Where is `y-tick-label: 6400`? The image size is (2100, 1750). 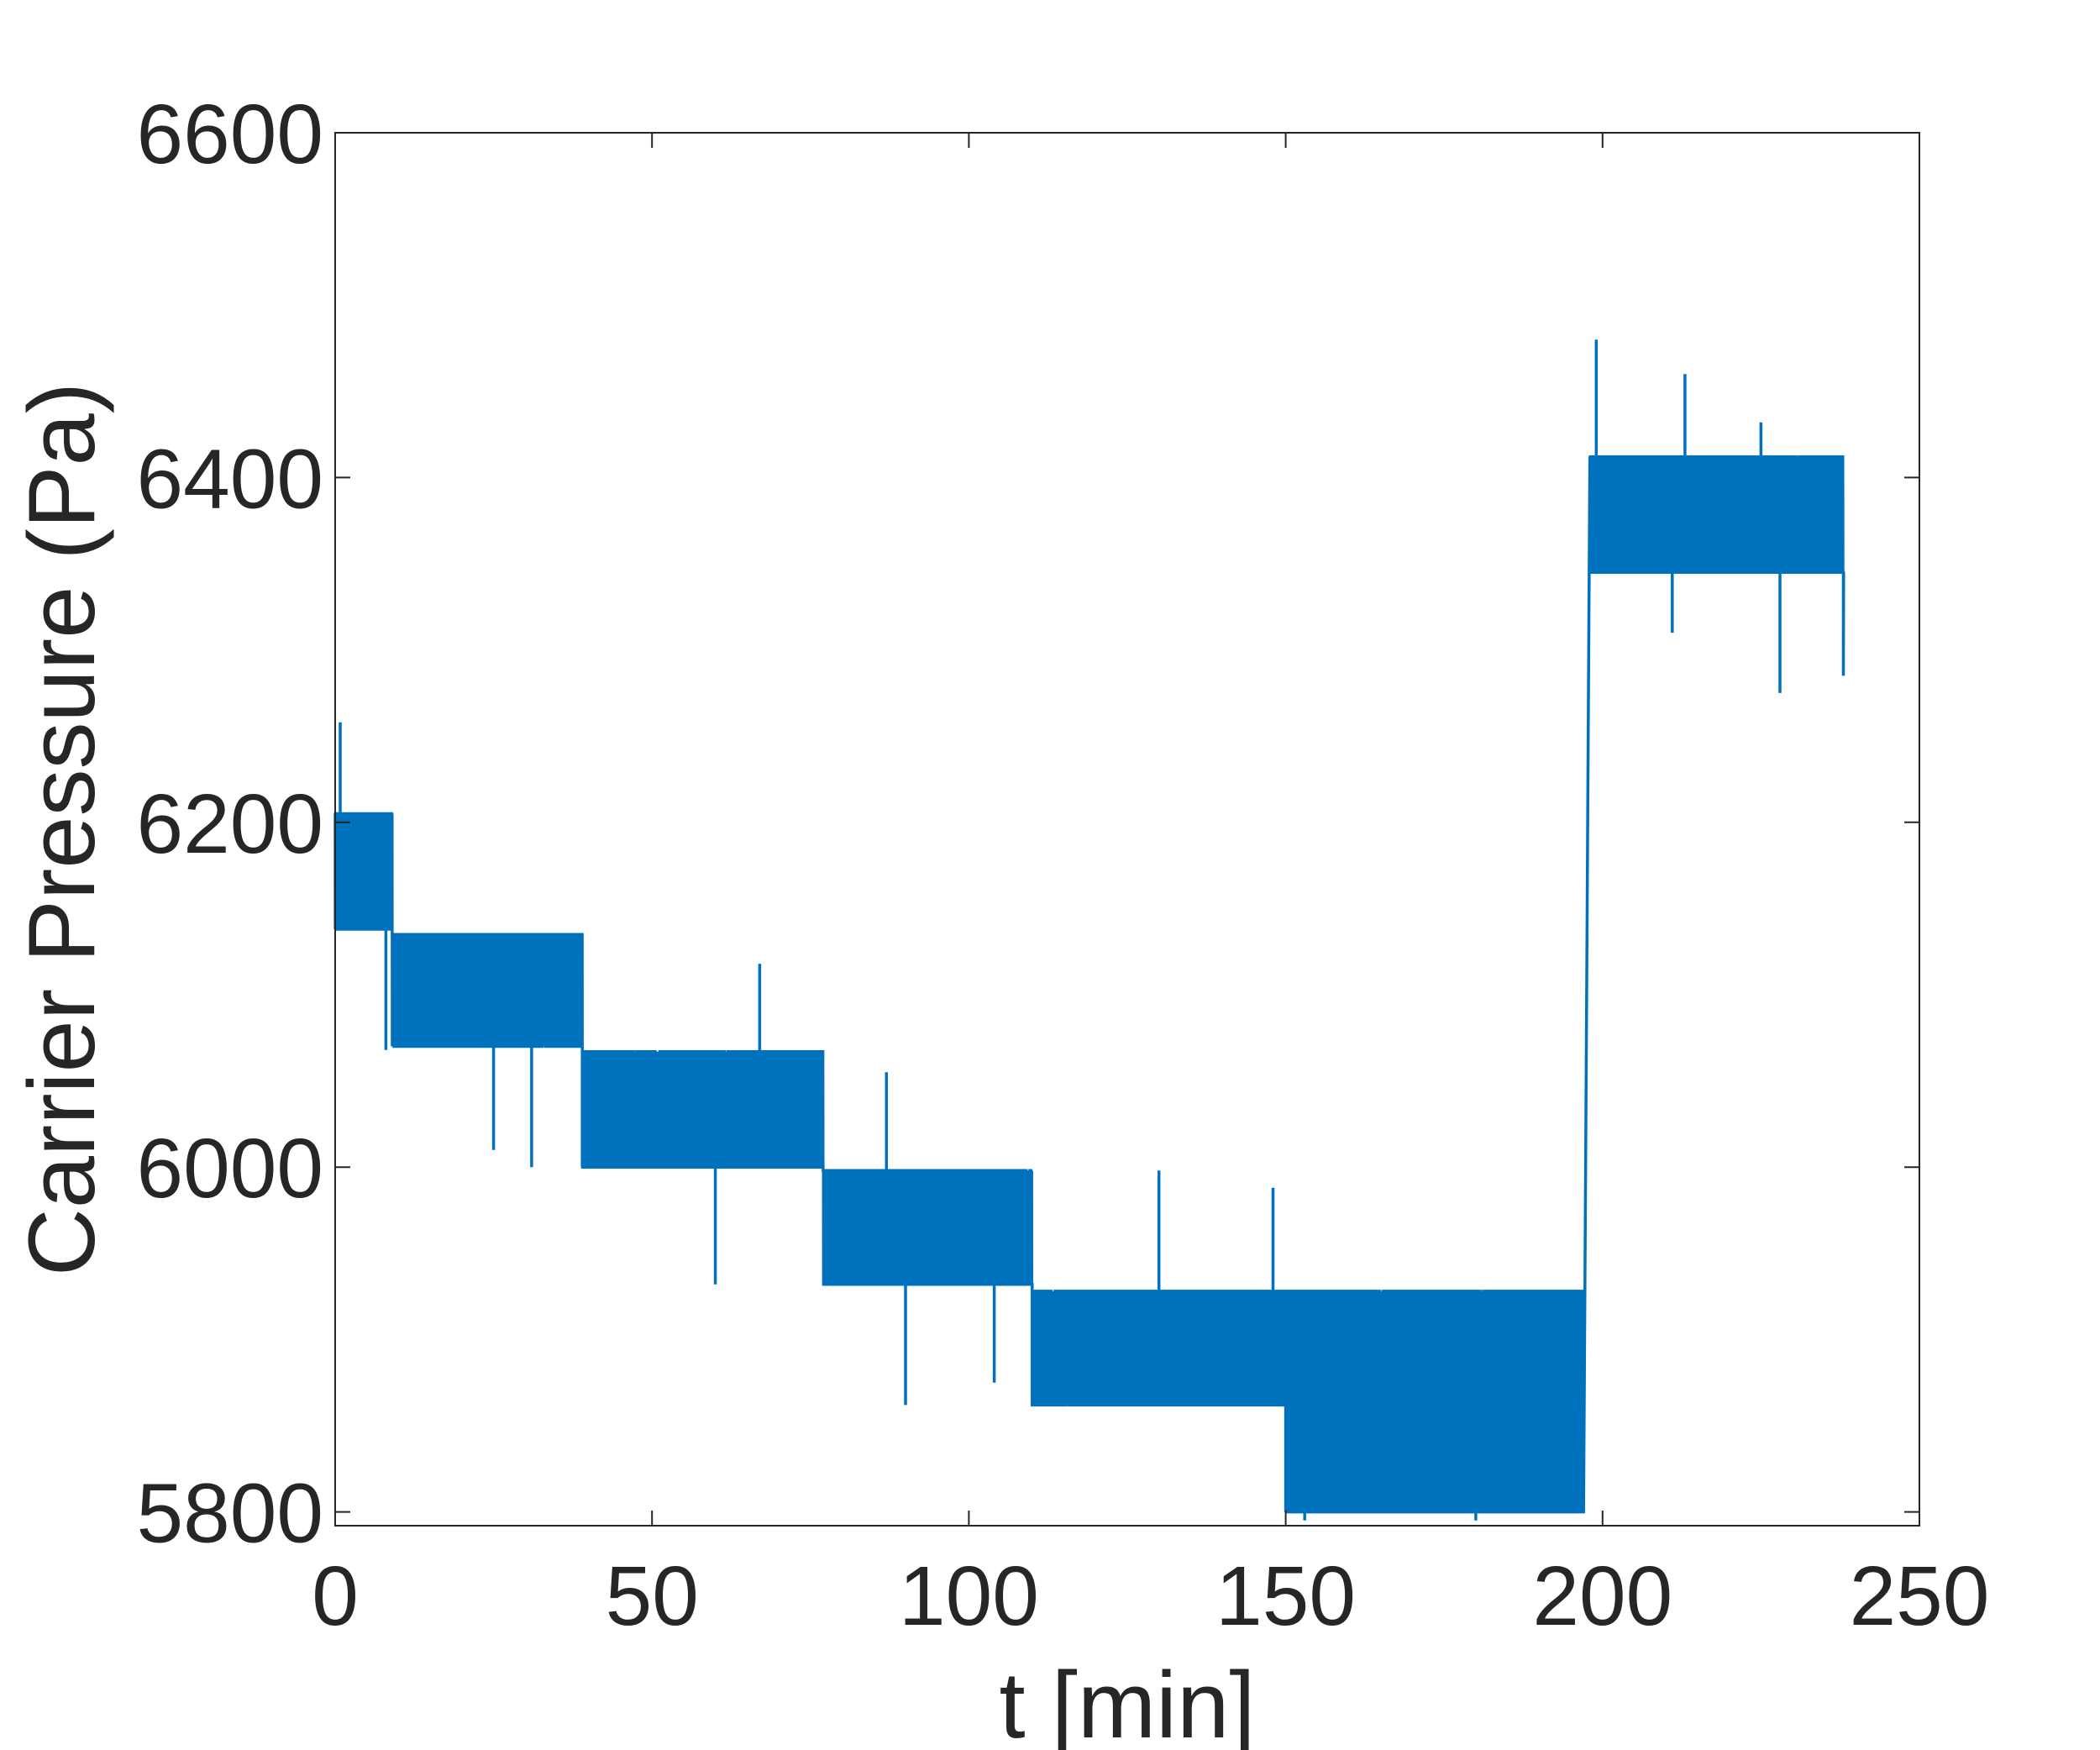 y-tick-label: 6400 is located at coordinates (230, 479).